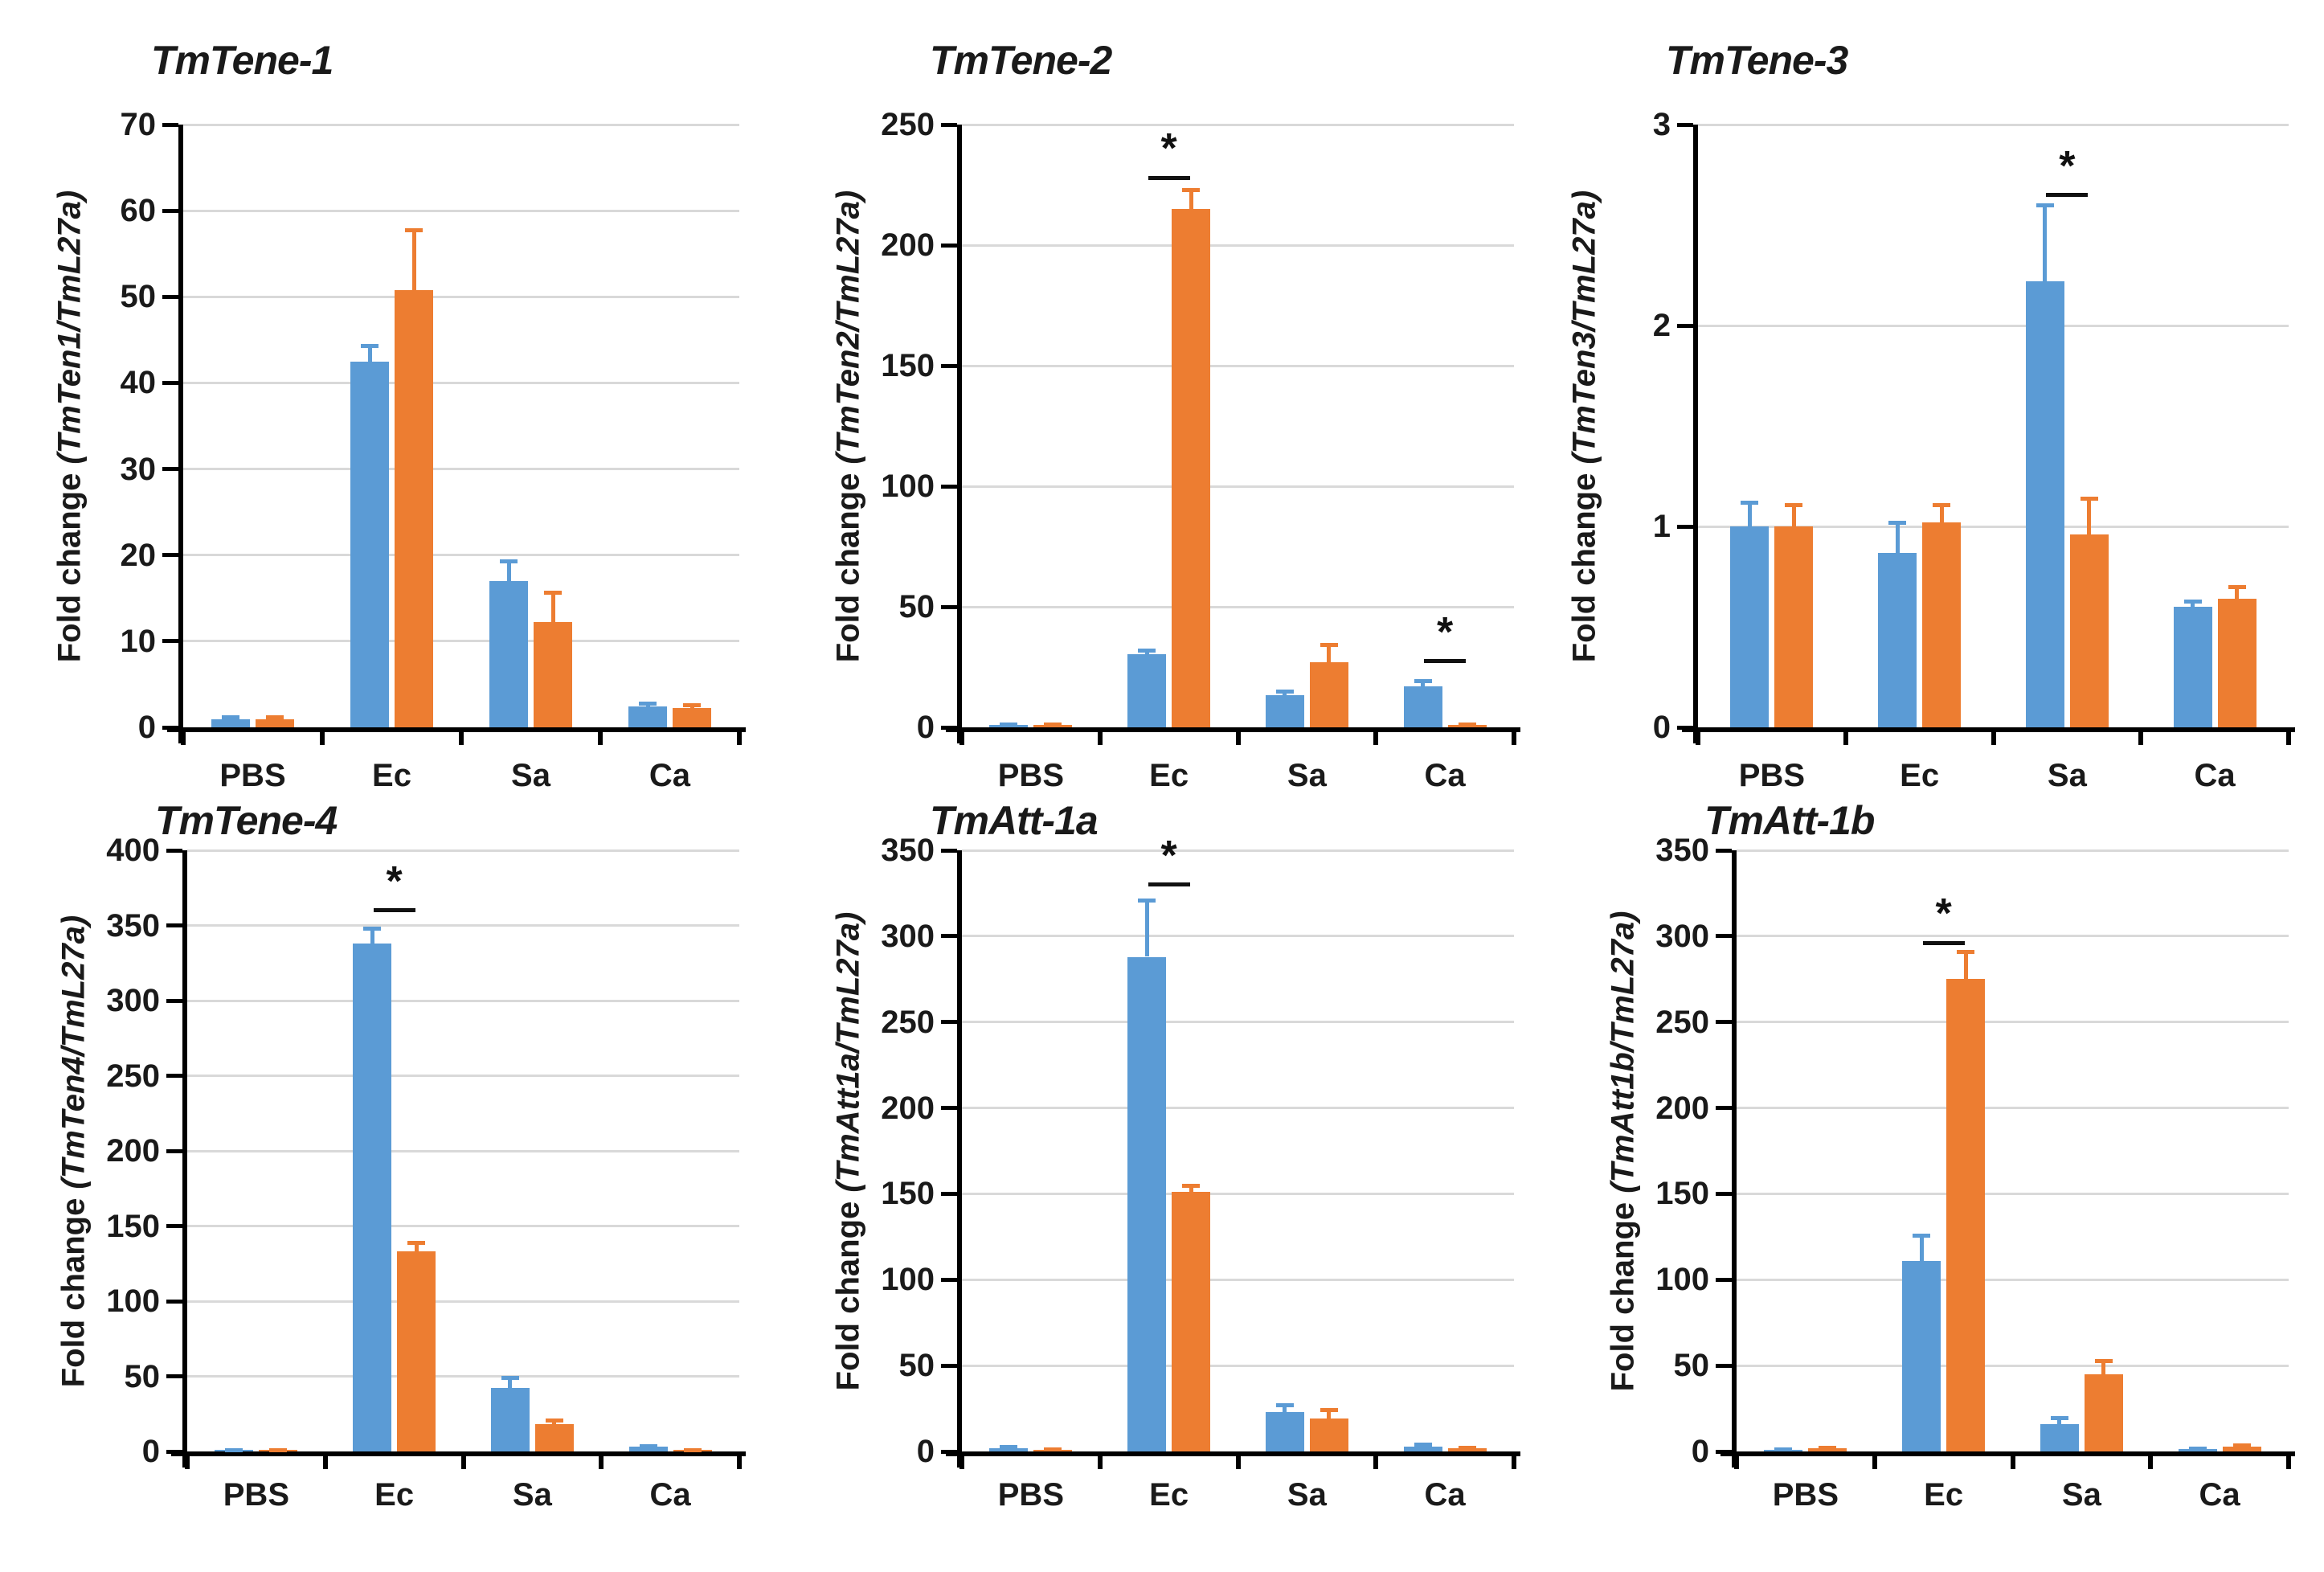  I want to click on x-category-label-Ca: Ca, so click(1445, 1495).